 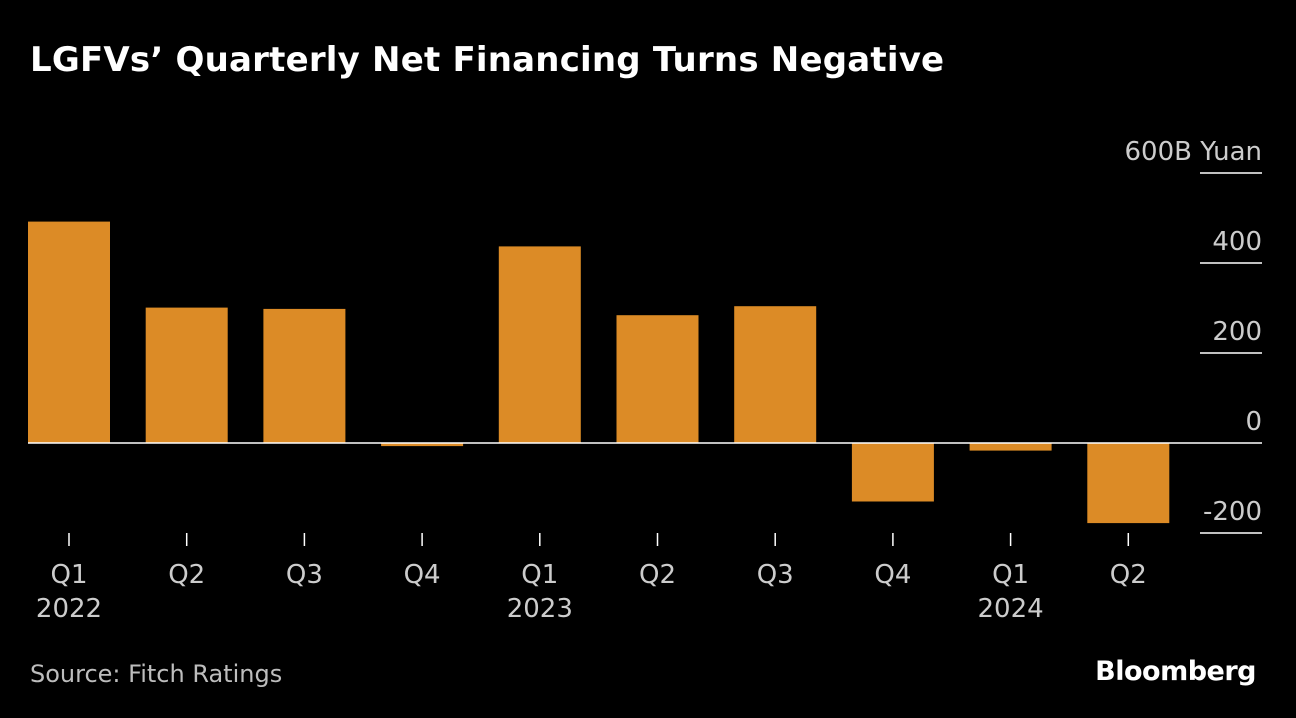 I want to click on source-note: Source: Fitch Ratings, so click(x=156, y=674).